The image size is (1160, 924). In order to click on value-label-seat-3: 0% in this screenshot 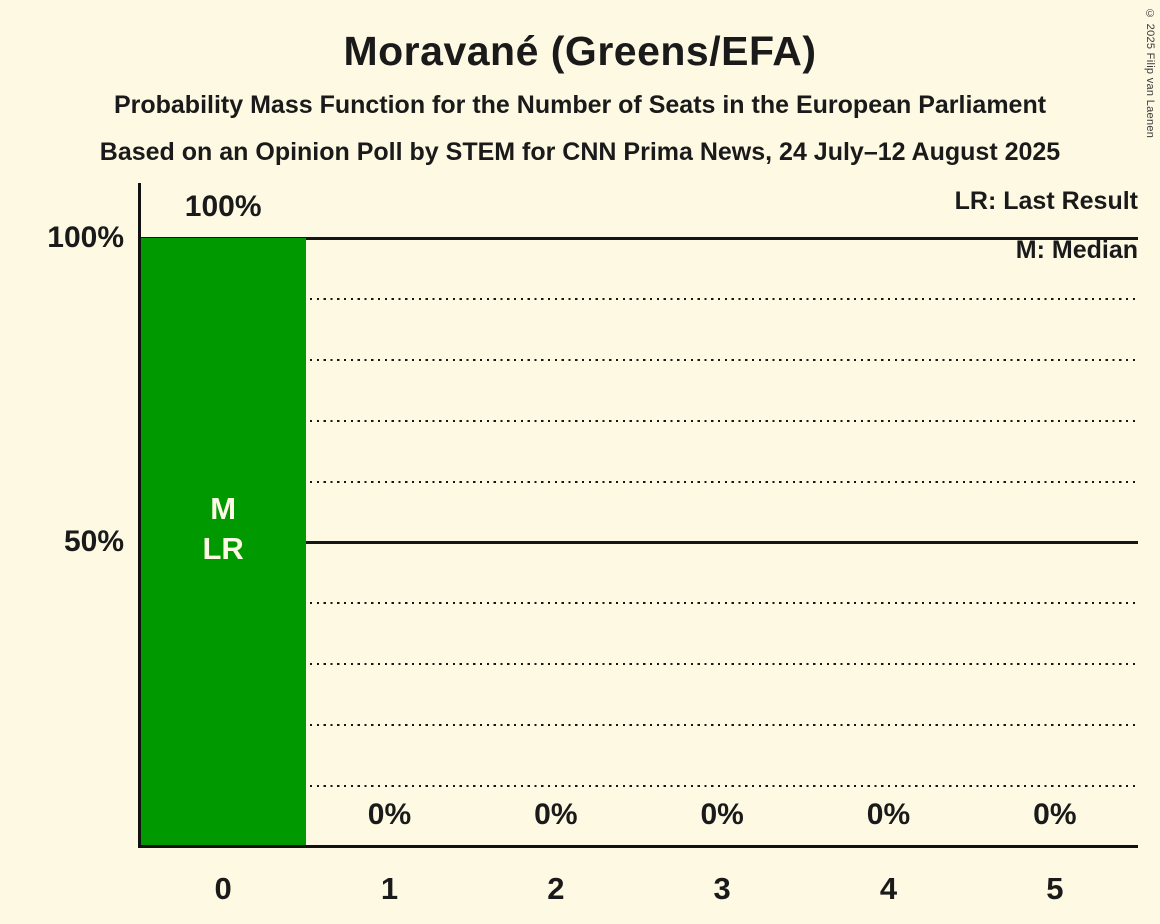, I will do `click(722, 814)`.